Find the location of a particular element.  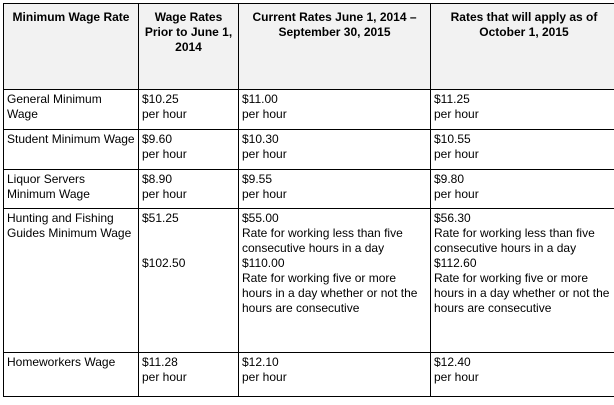

rate-amount-short-shift: $55.00 is located at coordinates (260, 218).